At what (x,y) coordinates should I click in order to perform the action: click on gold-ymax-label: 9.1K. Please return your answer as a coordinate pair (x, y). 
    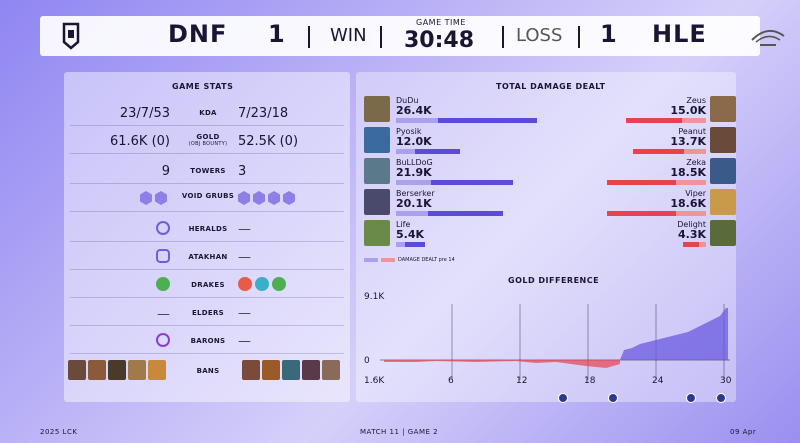
    Looking at the image, I should click on (374, 297).